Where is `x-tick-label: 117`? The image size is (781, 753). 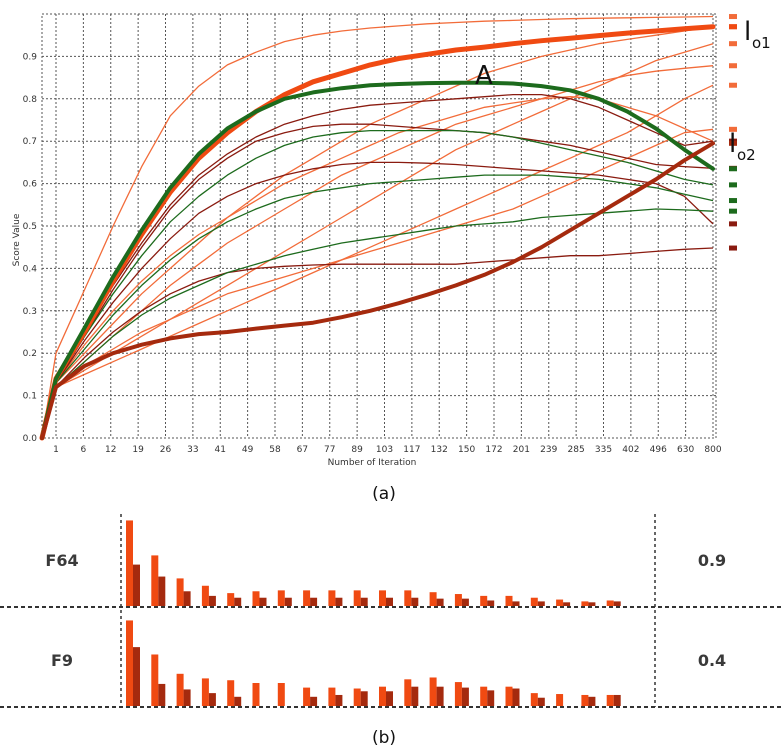 x-tick-label: 117 is located at coordinates (411, 450).